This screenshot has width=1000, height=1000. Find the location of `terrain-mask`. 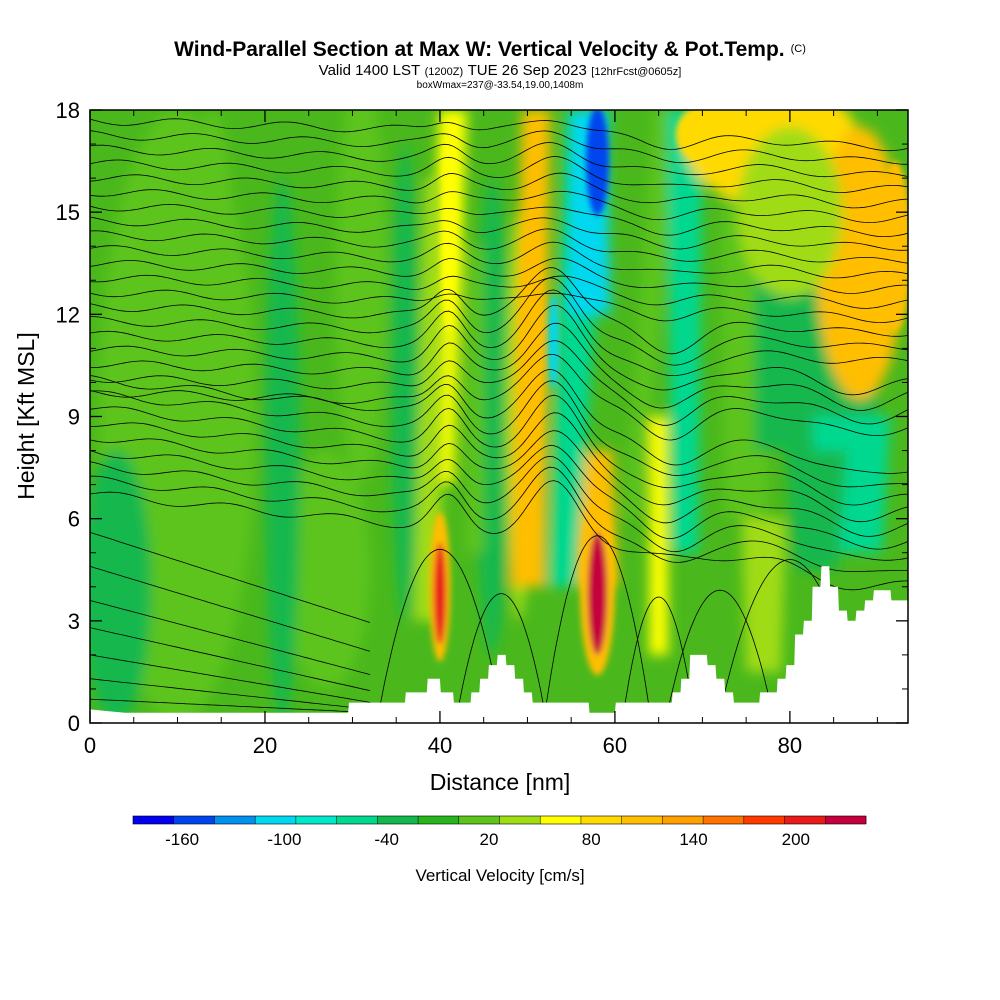

terrain-mask is located at coordinates (499, 644).